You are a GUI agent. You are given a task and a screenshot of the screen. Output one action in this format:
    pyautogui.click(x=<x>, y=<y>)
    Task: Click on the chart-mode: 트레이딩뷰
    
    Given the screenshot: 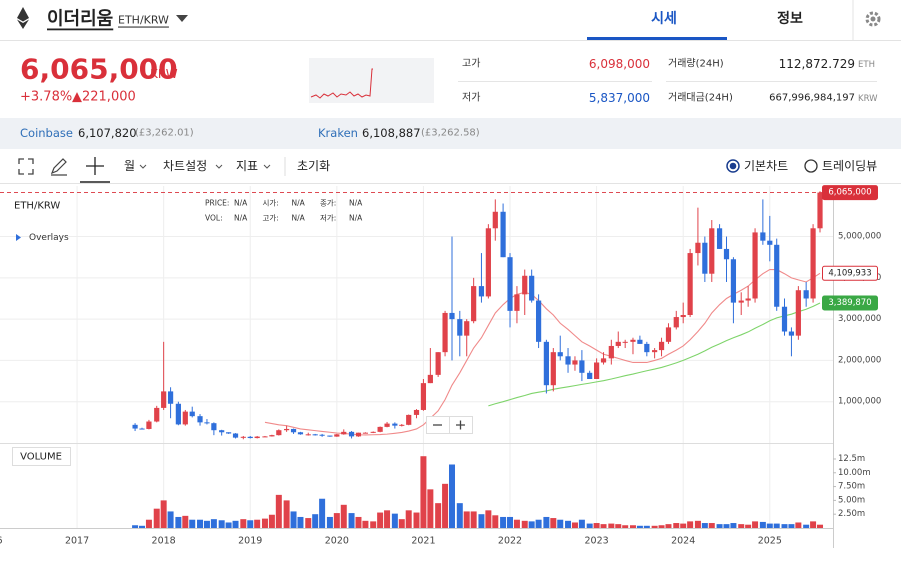 What is the action you would take?
    pyautogui.click(x=849, y=166)
    